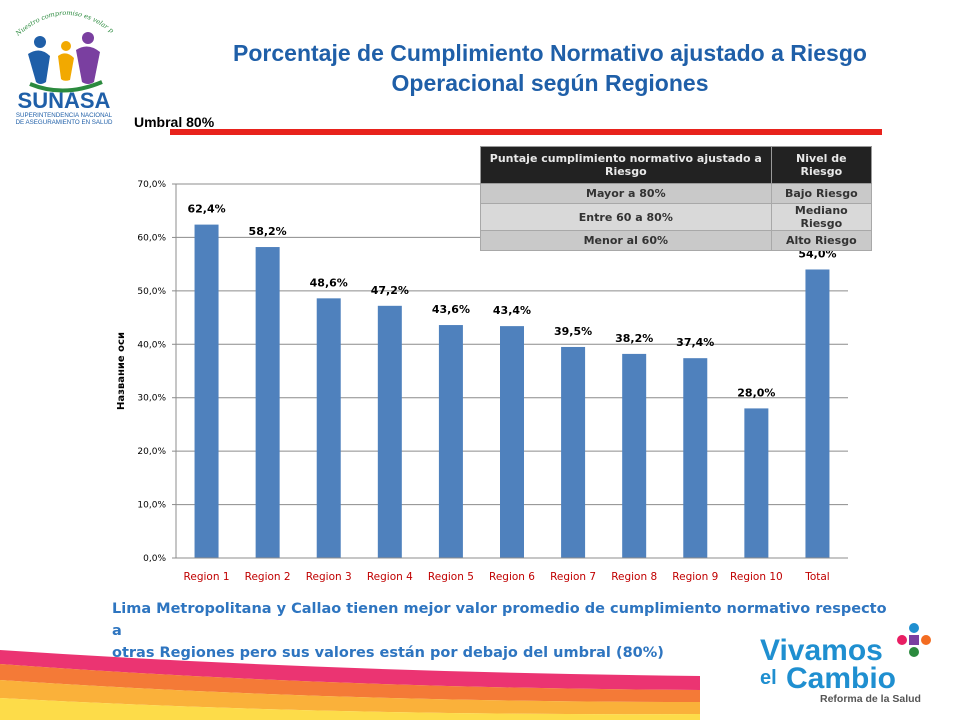 The height and width of the screenshot is (720, 960). What do you see at coordinates (151, 238) in the screenshot?
I see `y-tick-label: 60,0%` at bounding box center [151, 238].